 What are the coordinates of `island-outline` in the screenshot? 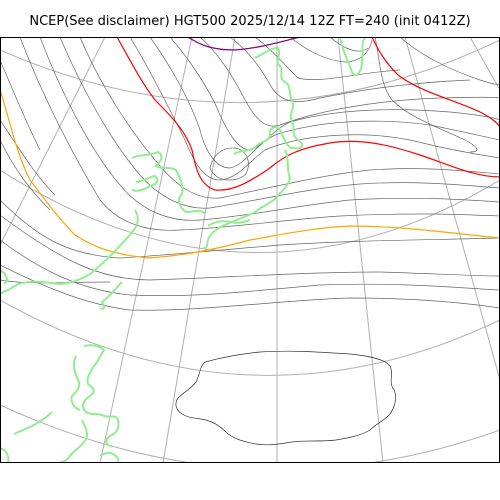 It's located at (285, 398).